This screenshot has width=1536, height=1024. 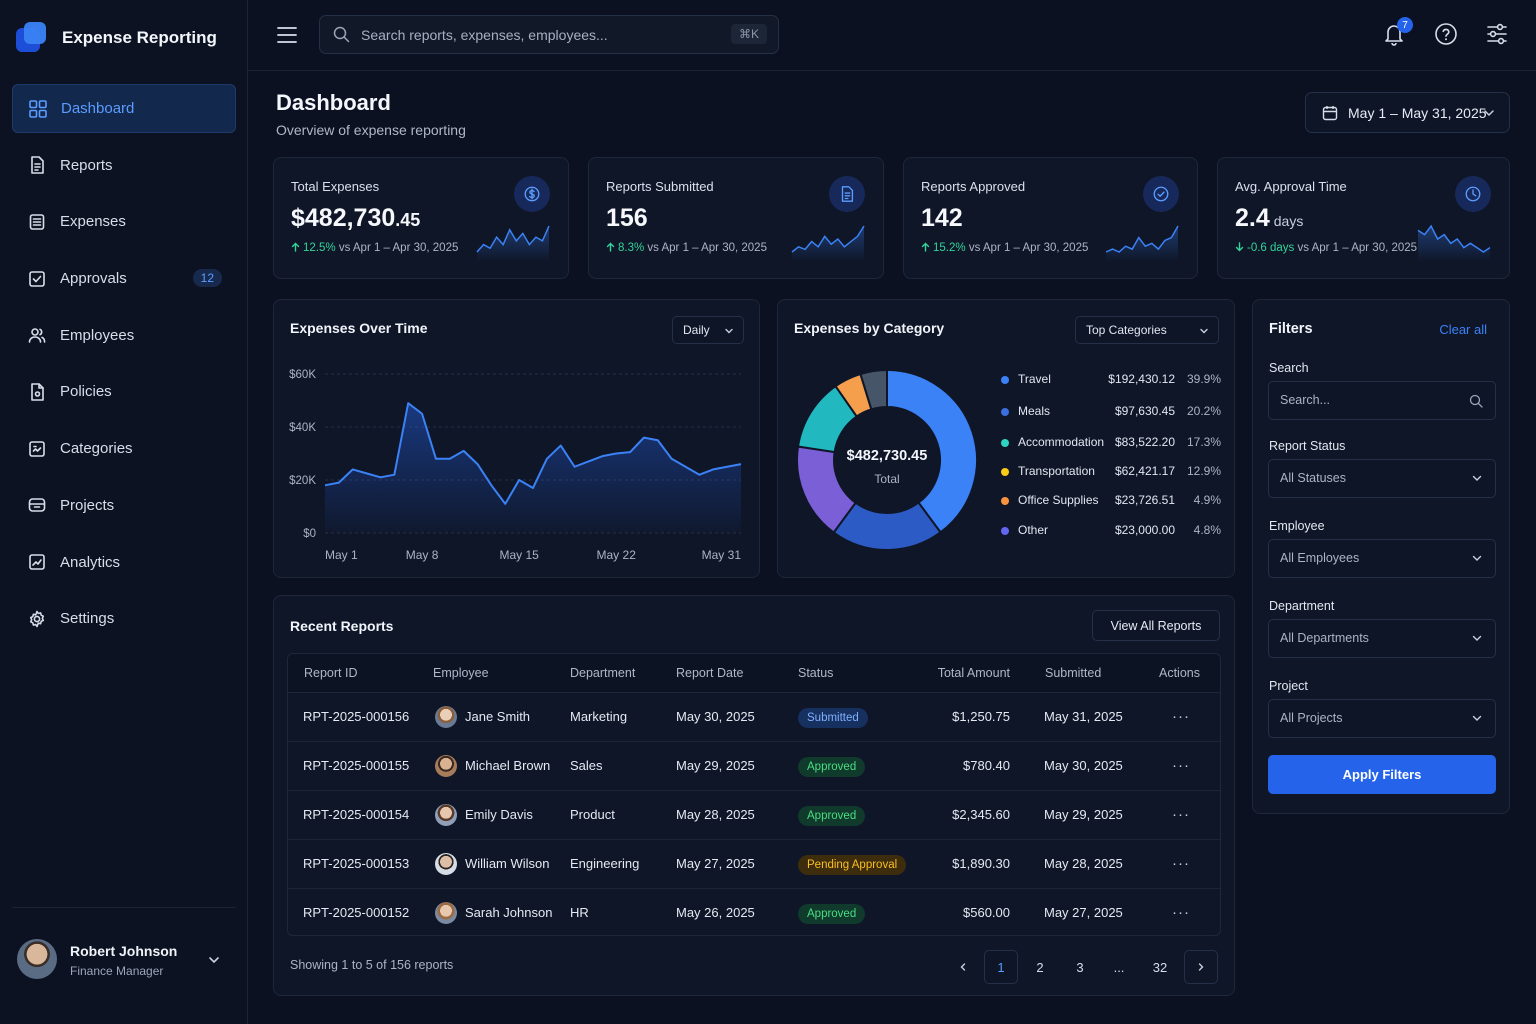 What do you see at coordinates (124, 505) in the screenshot?
I see `sidebar-item-projects: Projects` at bounding box center [124, 505].